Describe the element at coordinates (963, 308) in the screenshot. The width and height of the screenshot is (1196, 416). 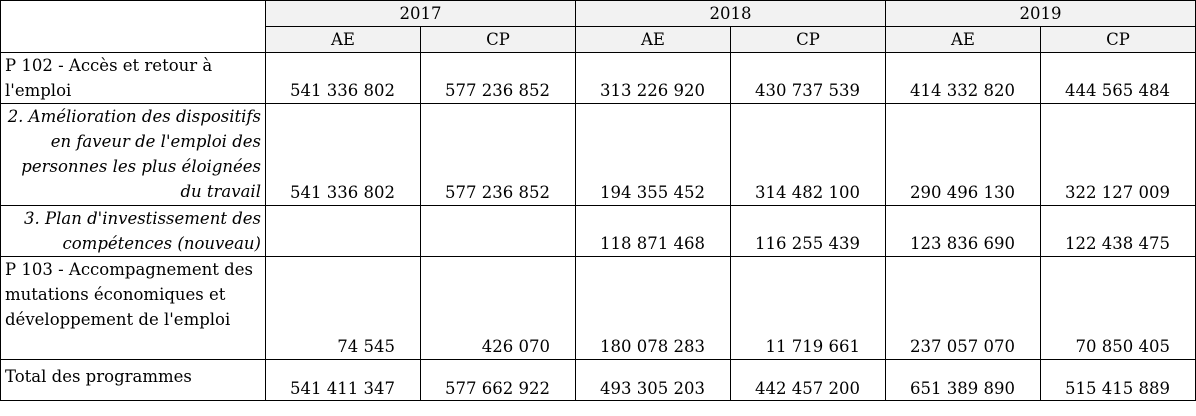
I see `value-cell: 237 057 070` at that location.